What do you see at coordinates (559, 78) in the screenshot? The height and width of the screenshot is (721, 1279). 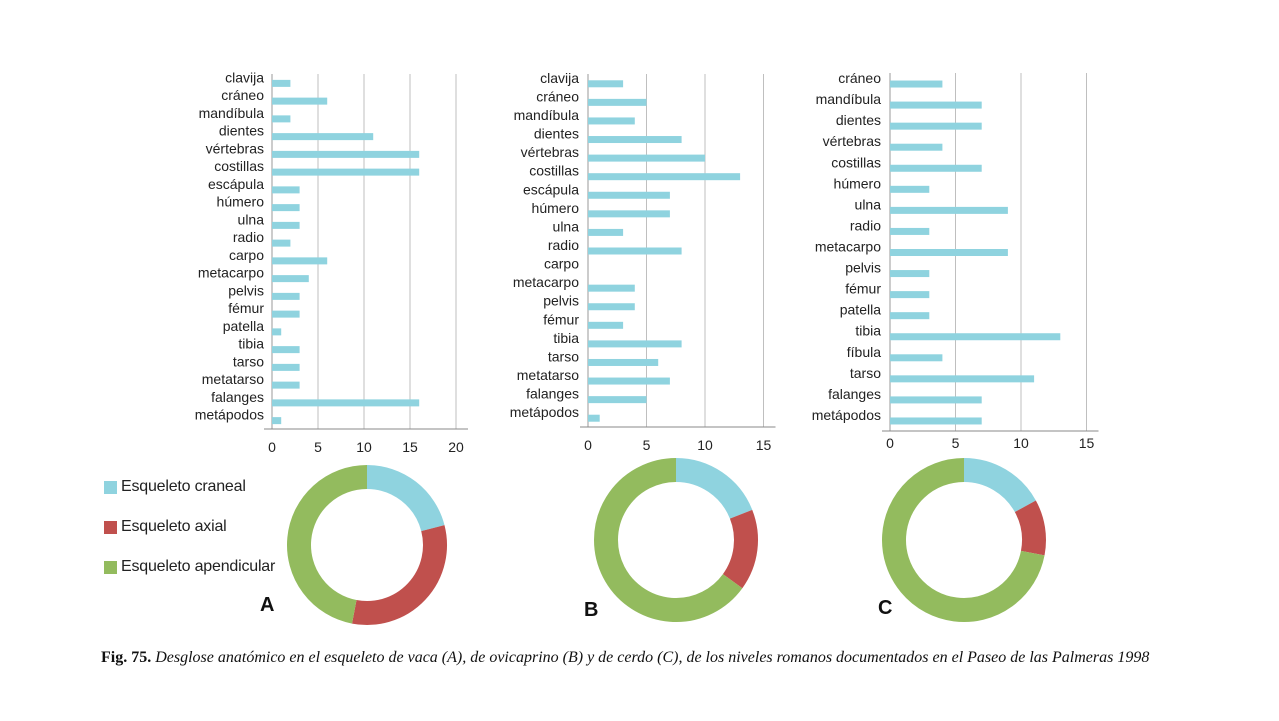 I see `category-label: clavija` at bounding box center [559, 78].